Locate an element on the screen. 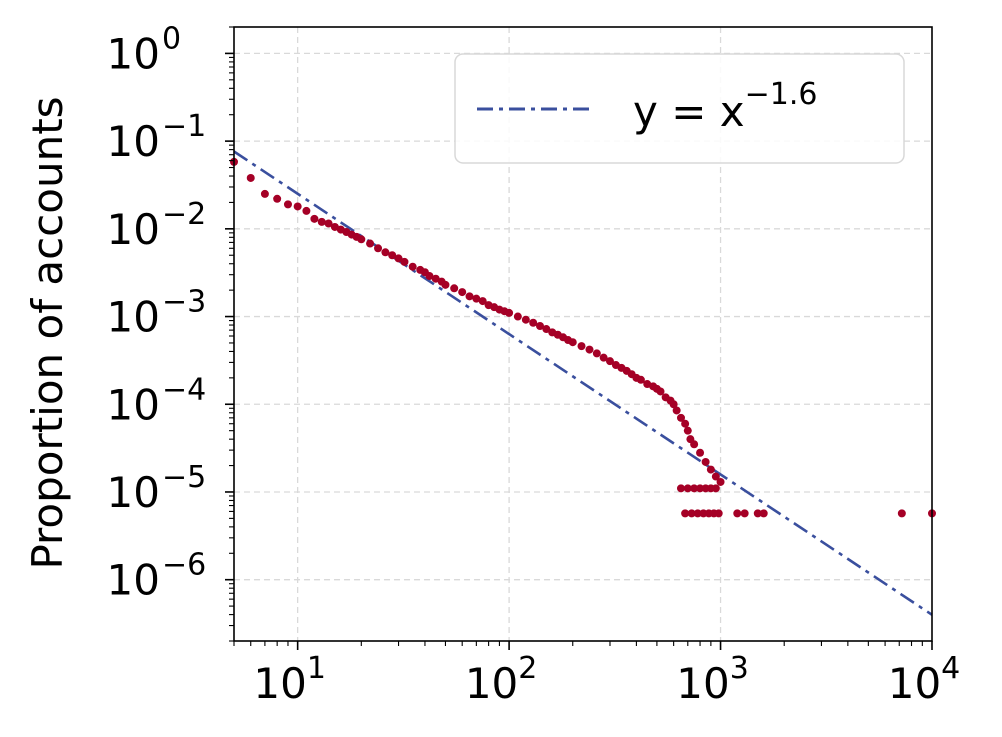  y-axis-label: Proportion of accounts is located at coordinates (47, 332).